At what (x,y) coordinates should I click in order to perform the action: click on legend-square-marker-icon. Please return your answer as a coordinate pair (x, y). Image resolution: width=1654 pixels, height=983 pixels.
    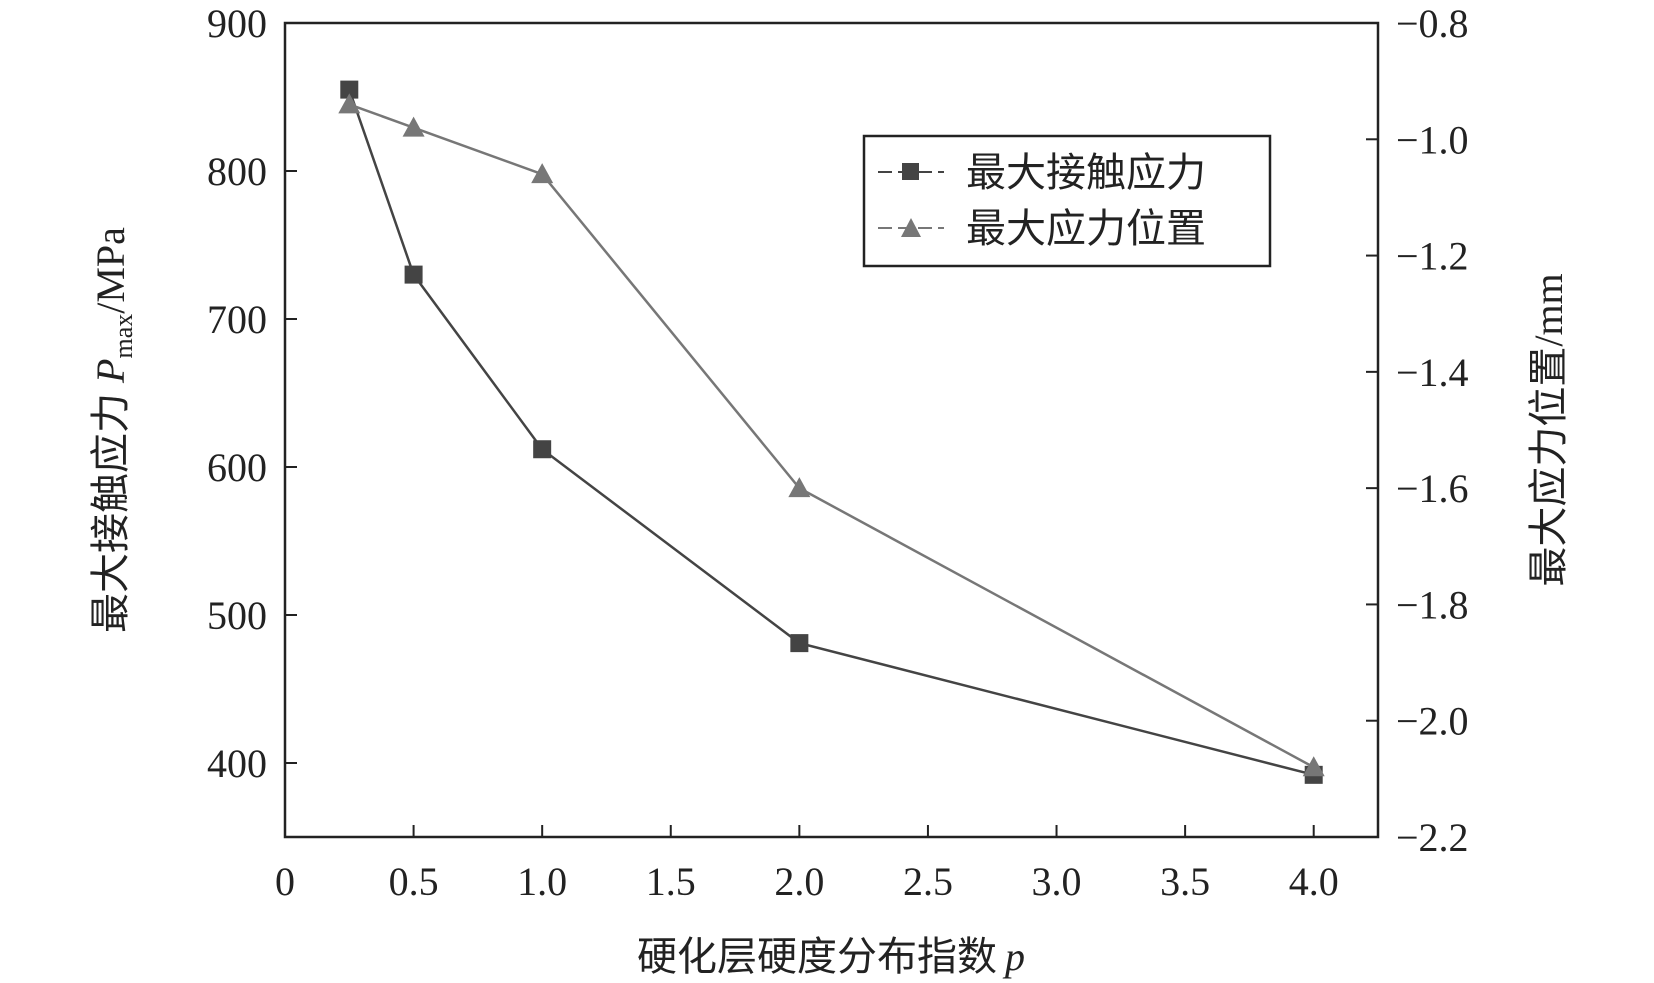
    Looking at the image, I should click on (910, 171).